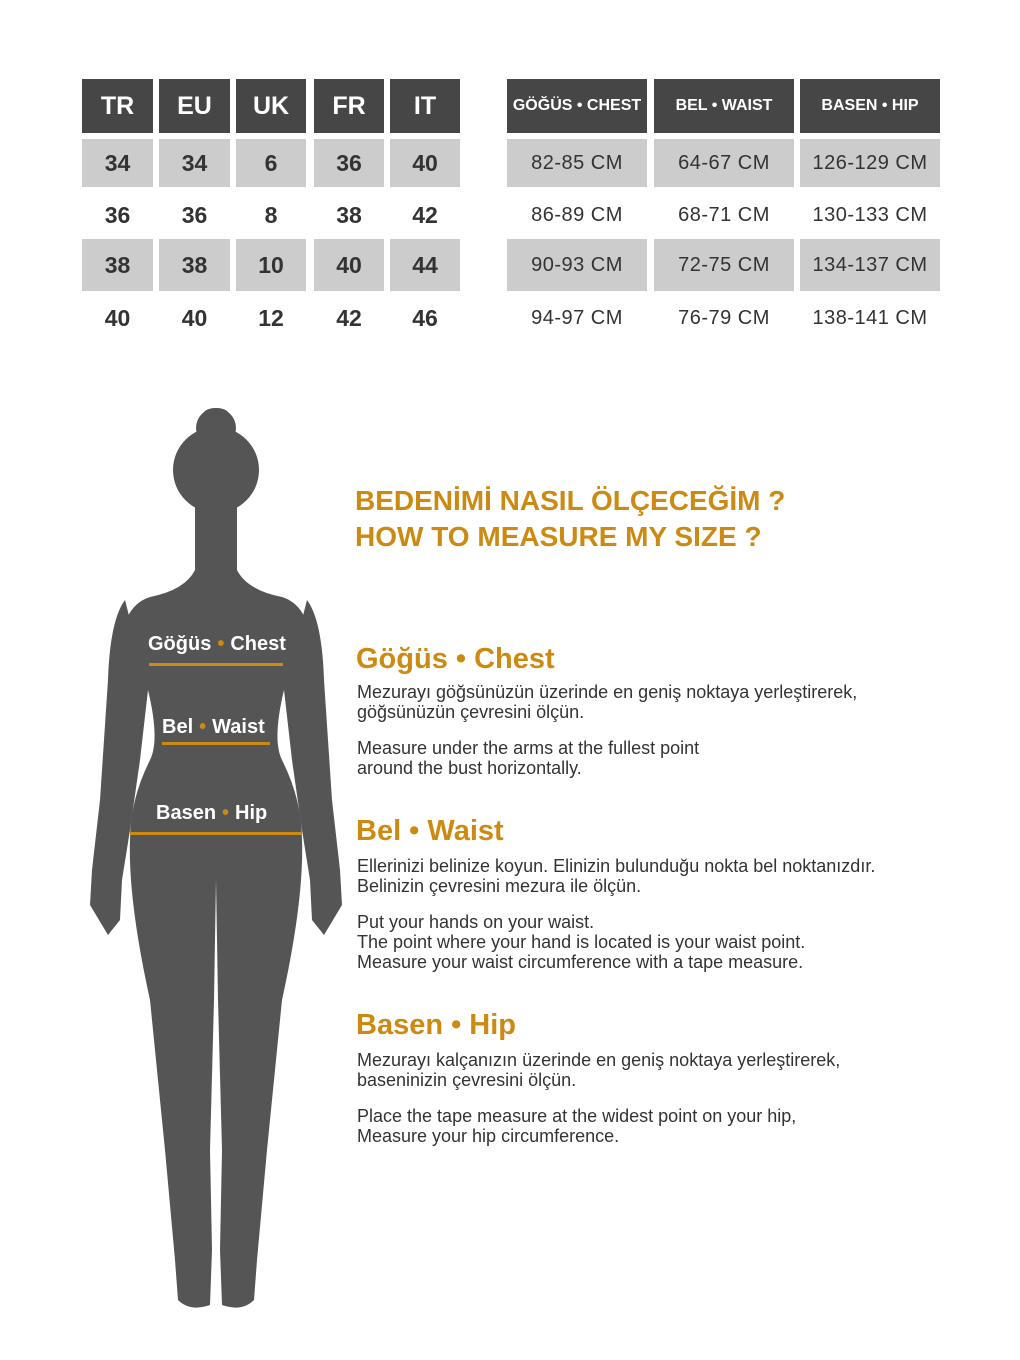 The height and width of the screenshot is (1360, 1020). I want to click on table-cell: 10, so click(271, 265).